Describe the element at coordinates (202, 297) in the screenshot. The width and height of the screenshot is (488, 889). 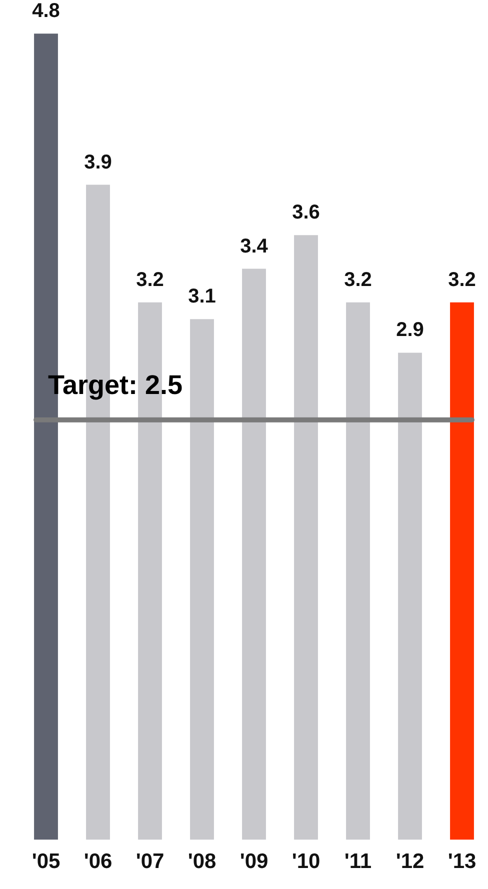
I see `data-label: 3.1` at that location.